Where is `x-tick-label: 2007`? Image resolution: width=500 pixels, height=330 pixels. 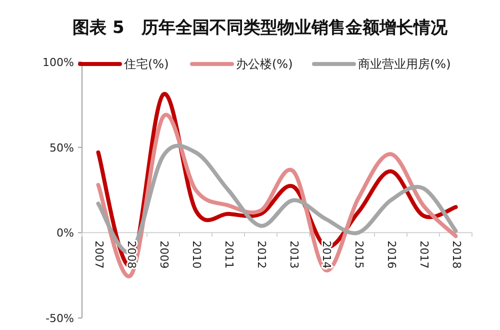
x-tick-label: 2007 is located at coordinates (99, 254).